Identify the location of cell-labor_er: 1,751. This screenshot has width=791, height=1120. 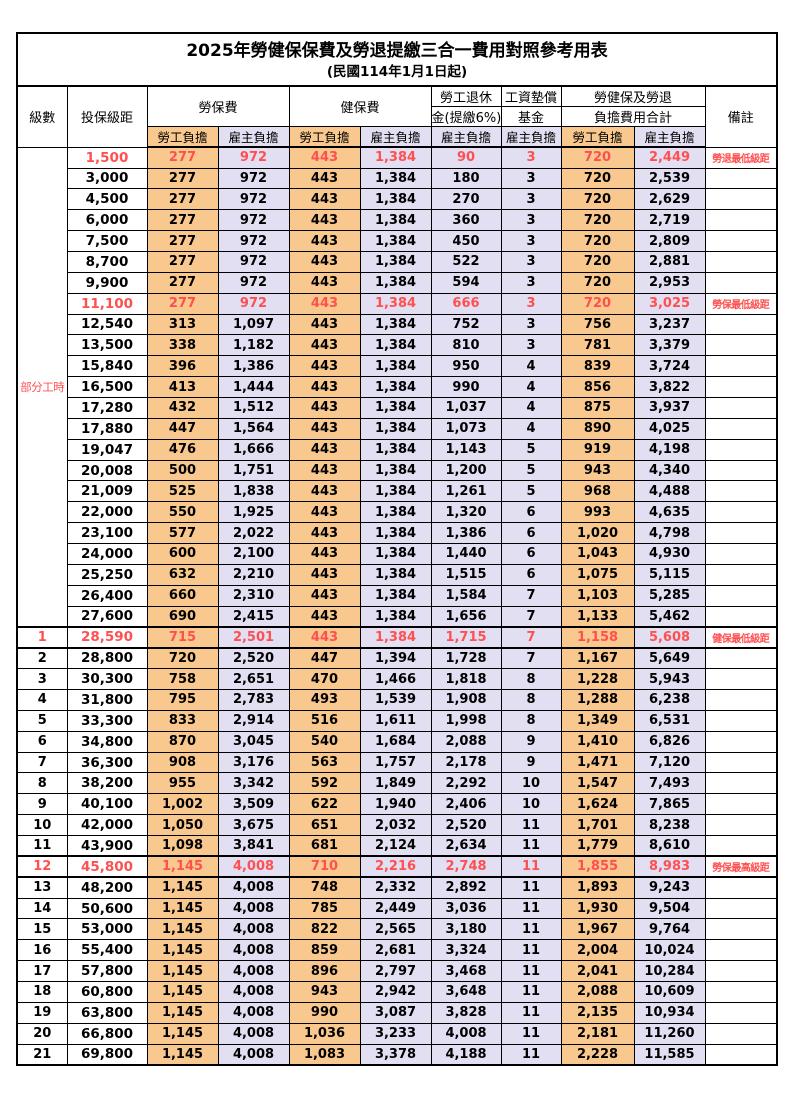
(253, 470).